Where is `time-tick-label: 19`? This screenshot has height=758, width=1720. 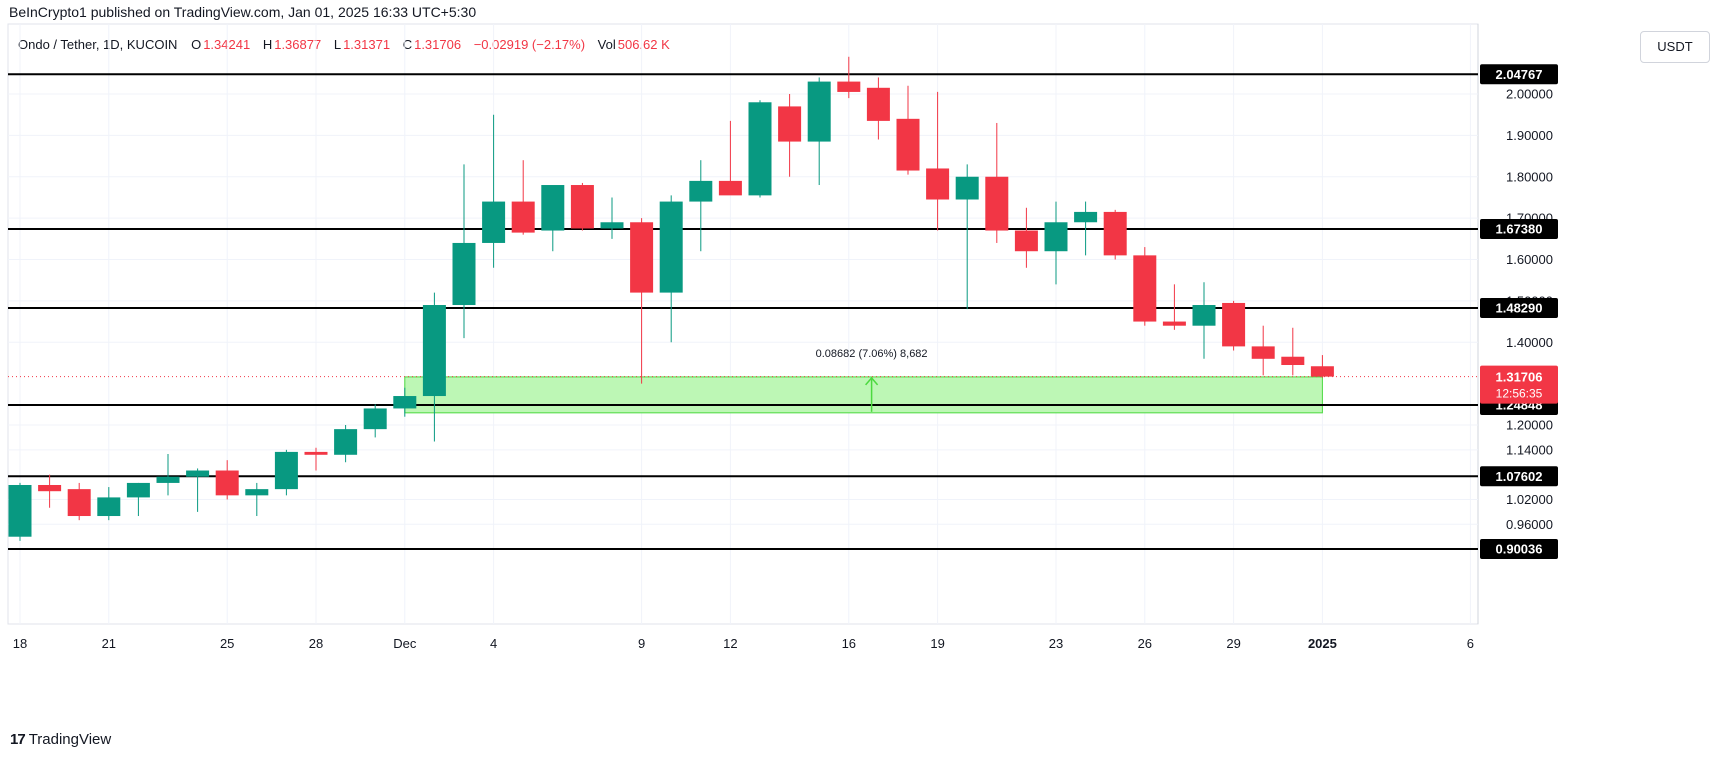
time-tick-label: 19 is located at coordinates (937, 643).